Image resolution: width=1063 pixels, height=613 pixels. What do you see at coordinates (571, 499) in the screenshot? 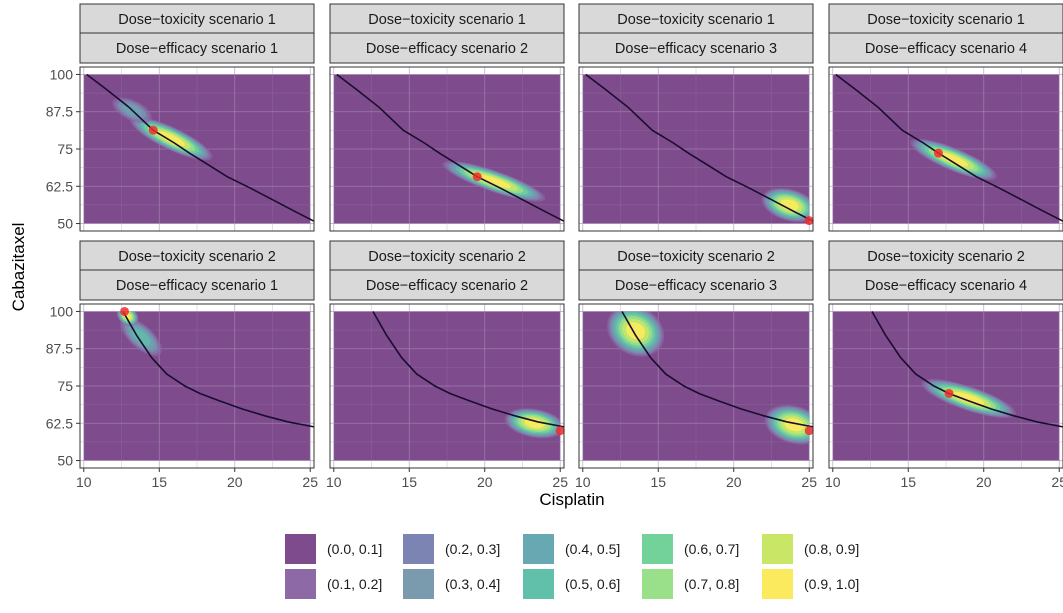
I see `x-axis-title: Cisplatin` at bounding box center [571, 499].